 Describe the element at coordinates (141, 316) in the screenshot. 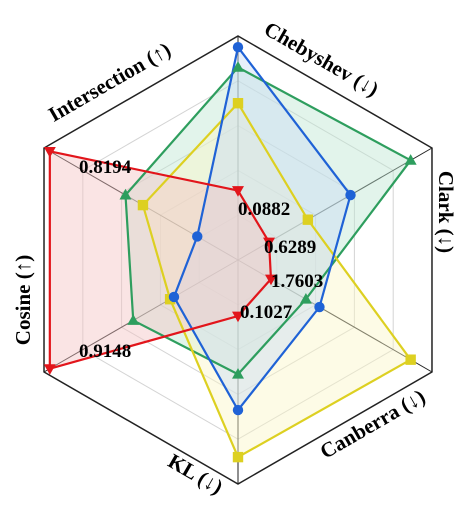

I see `axis-spoke` at that location.